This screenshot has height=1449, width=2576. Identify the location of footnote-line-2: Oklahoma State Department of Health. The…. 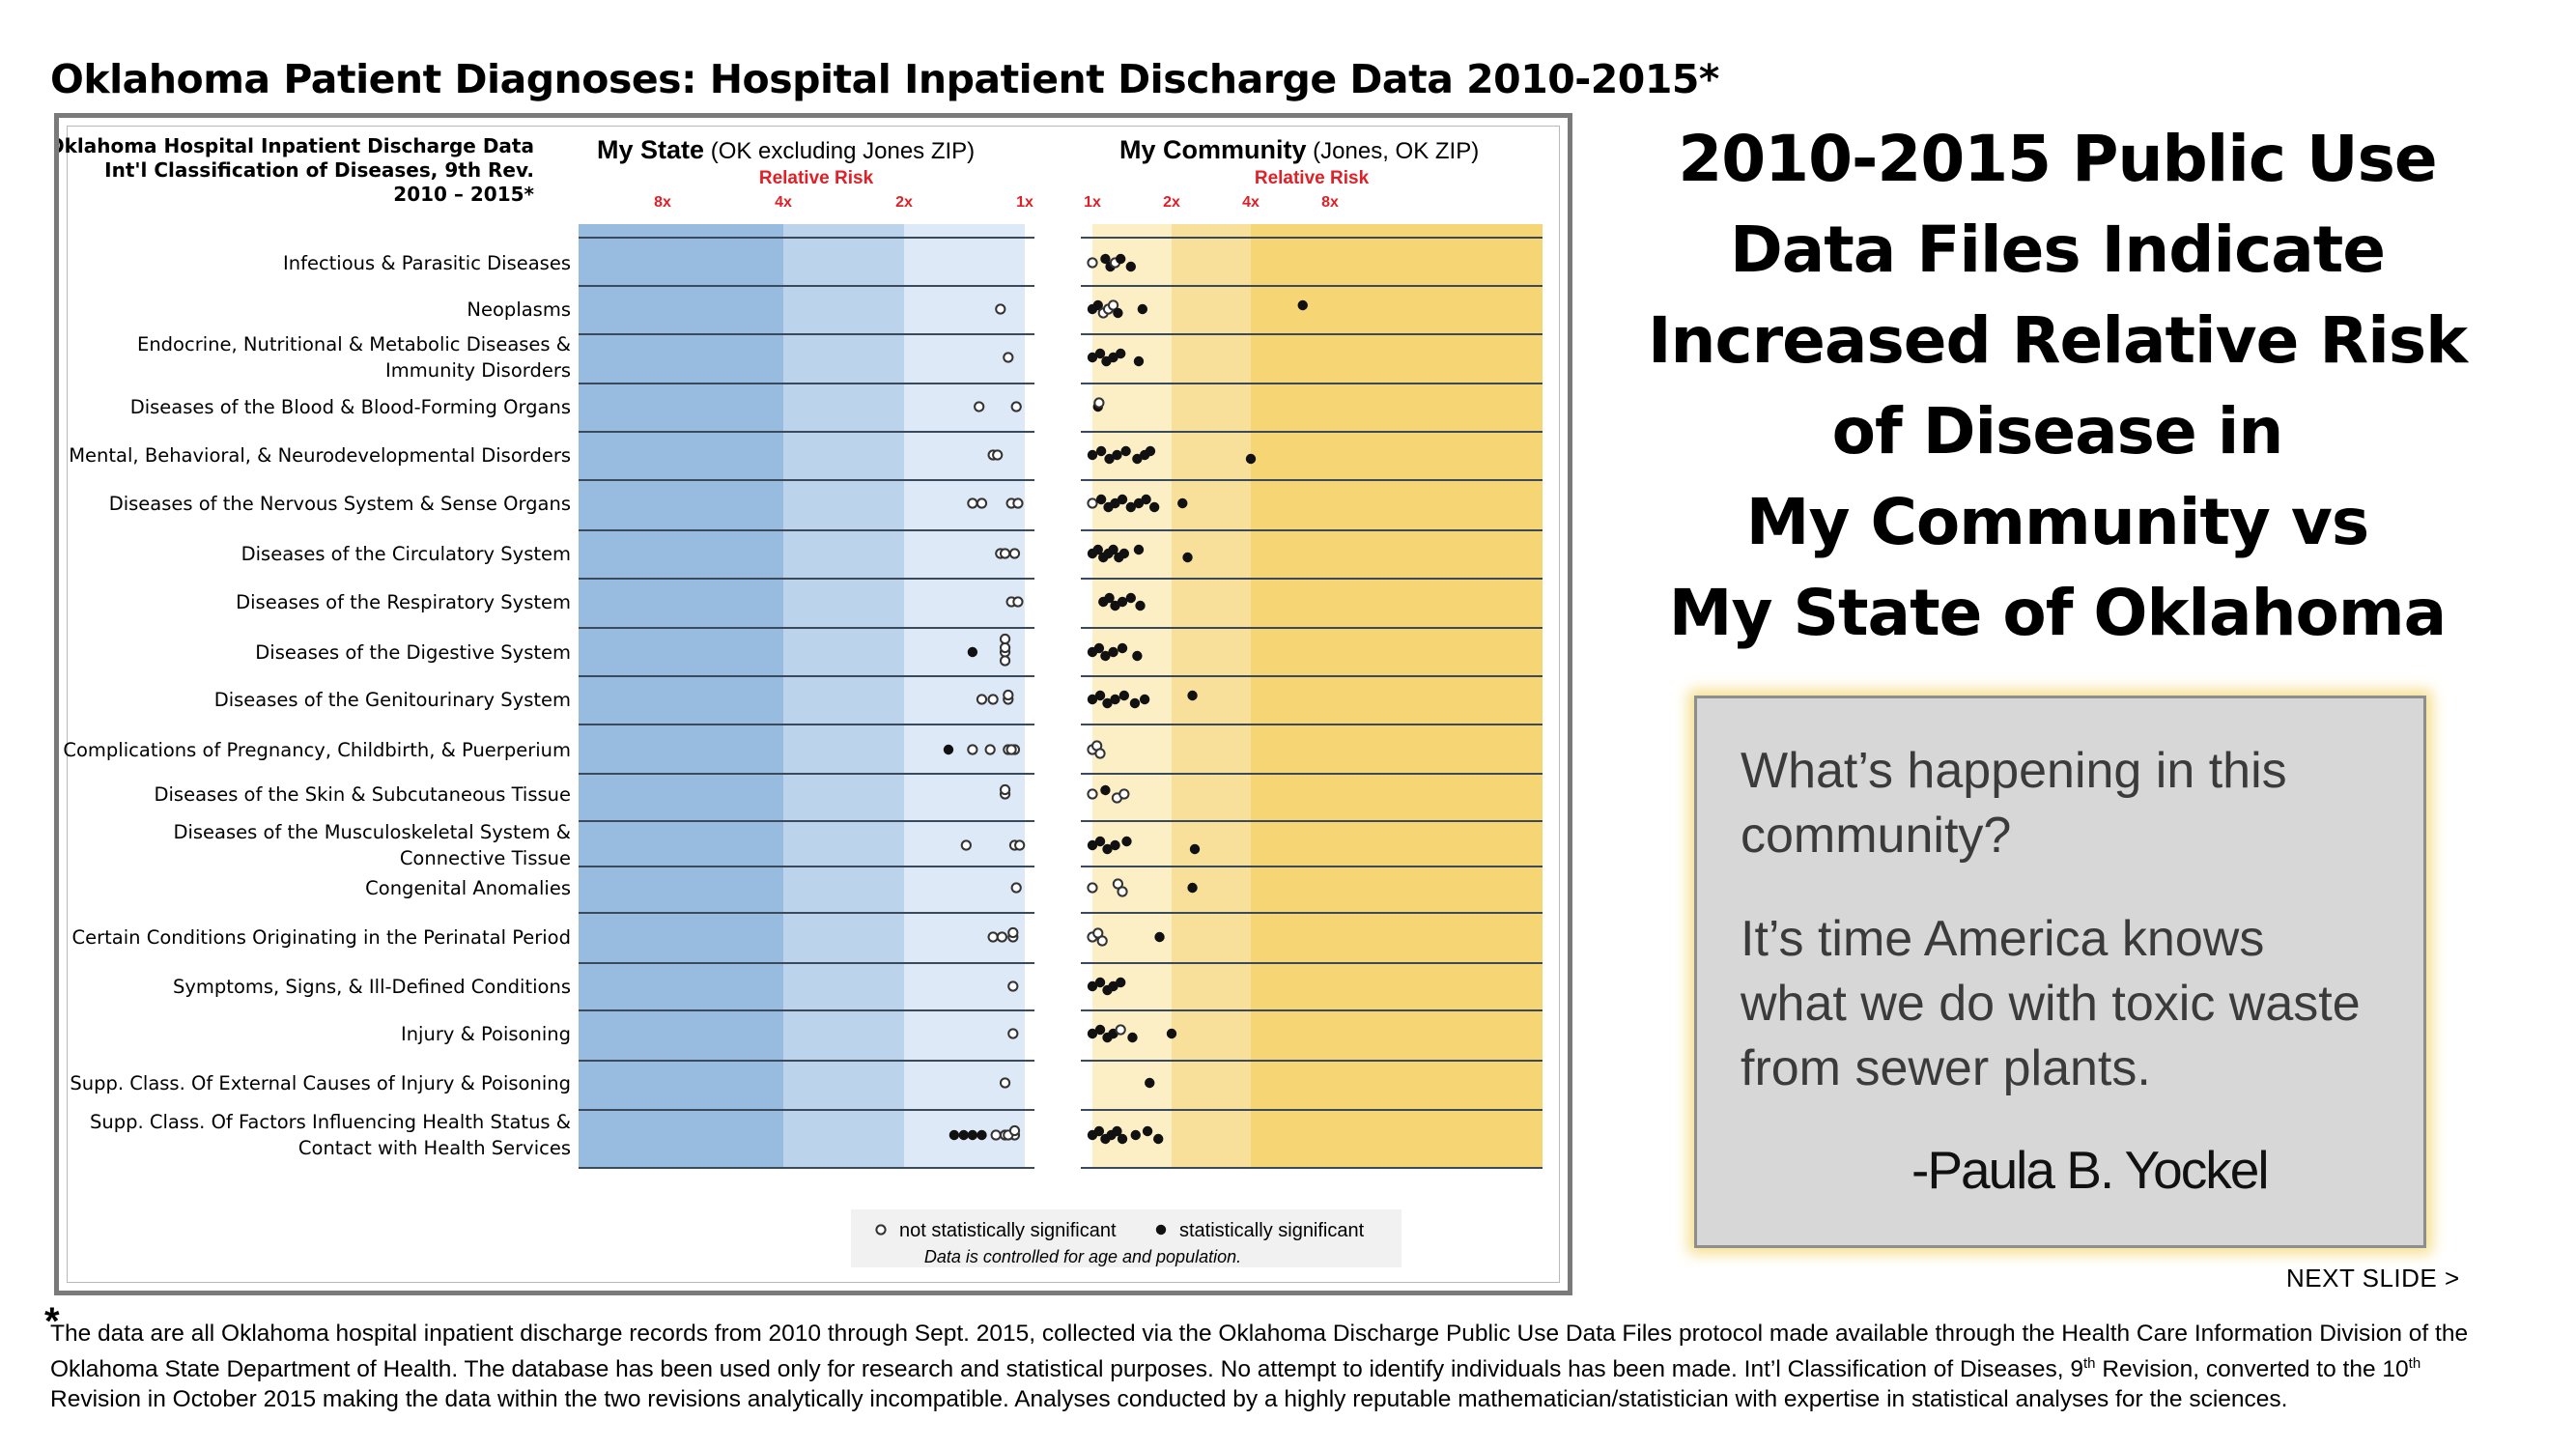
(1301, 1366).